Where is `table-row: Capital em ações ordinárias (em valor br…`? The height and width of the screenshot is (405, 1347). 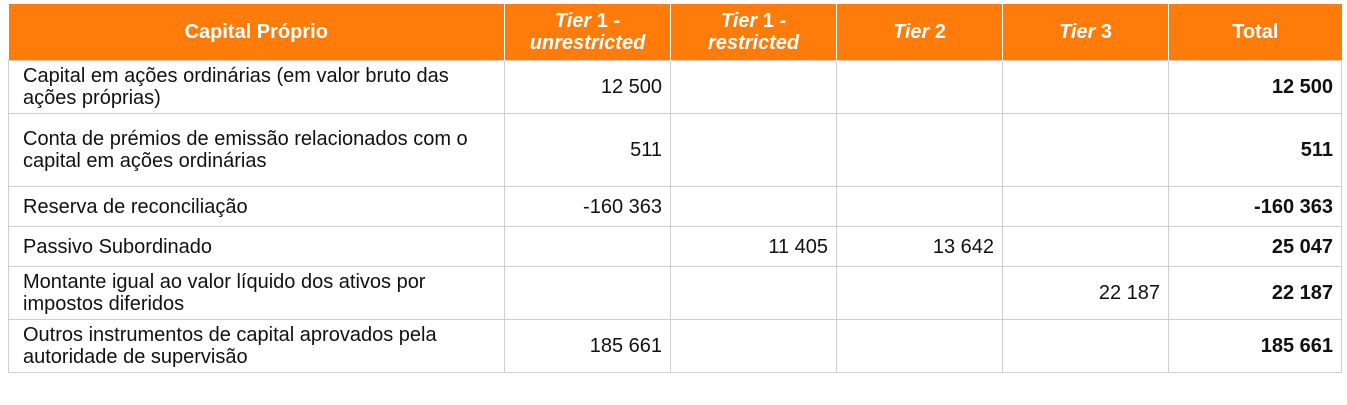
table-row: Capital em ações ordinárias (em valor br… is located at coordinates (675, 87).